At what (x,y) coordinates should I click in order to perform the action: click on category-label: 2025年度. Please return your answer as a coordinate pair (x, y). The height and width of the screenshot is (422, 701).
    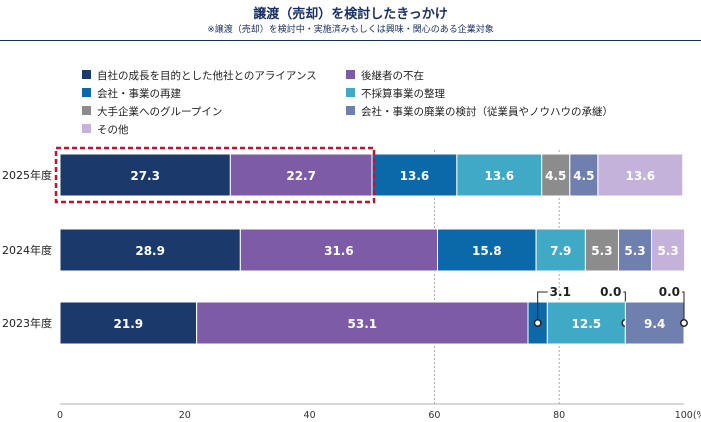
    Looking at the image, I should click on (27, 175).